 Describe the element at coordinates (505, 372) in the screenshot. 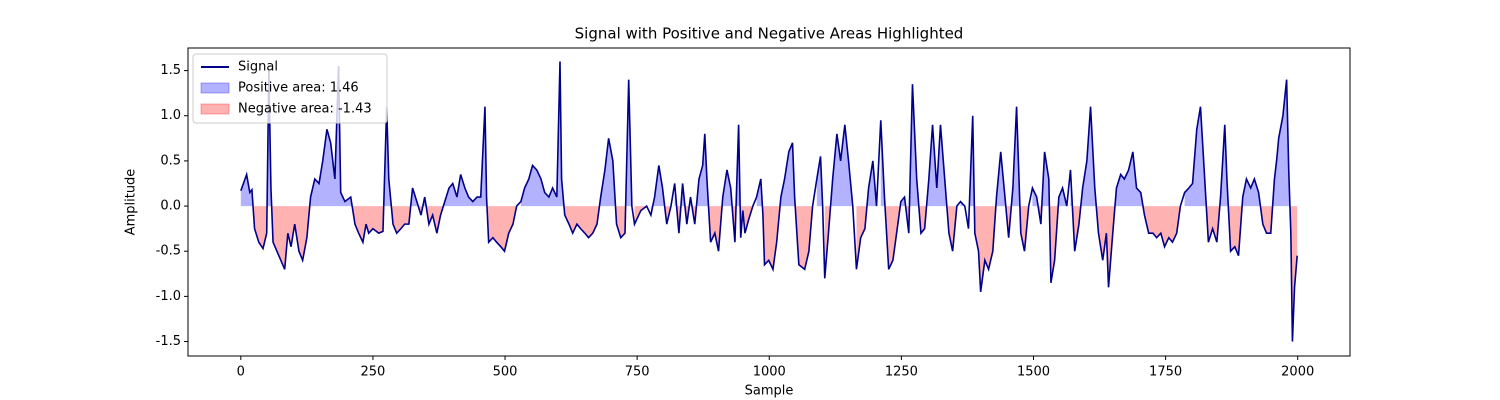

I see `x-tick-label: 500` at that location.